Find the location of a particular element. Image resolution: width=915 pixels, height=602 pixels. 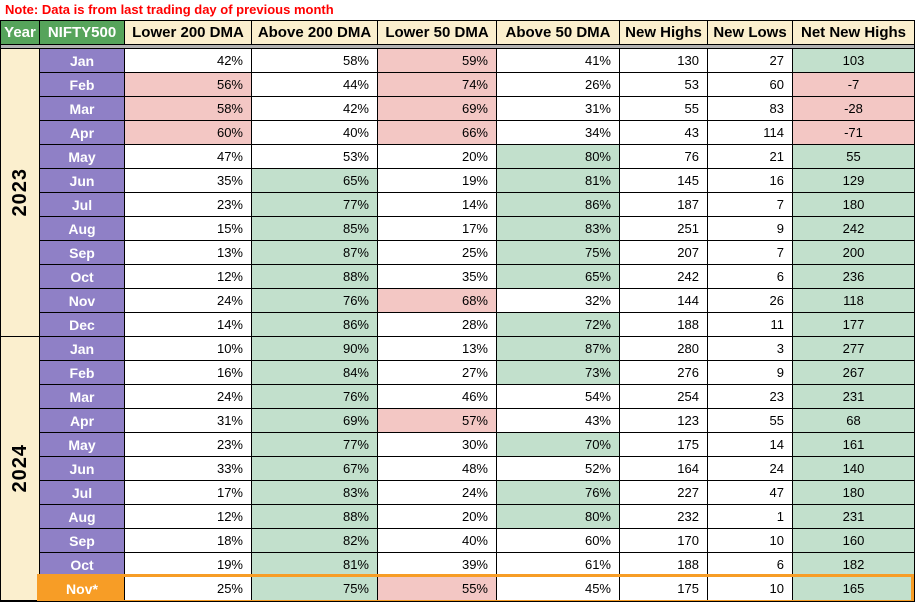

data-cell-2024-may-above-200-dma: 77% is located at coordinates (314, 444).